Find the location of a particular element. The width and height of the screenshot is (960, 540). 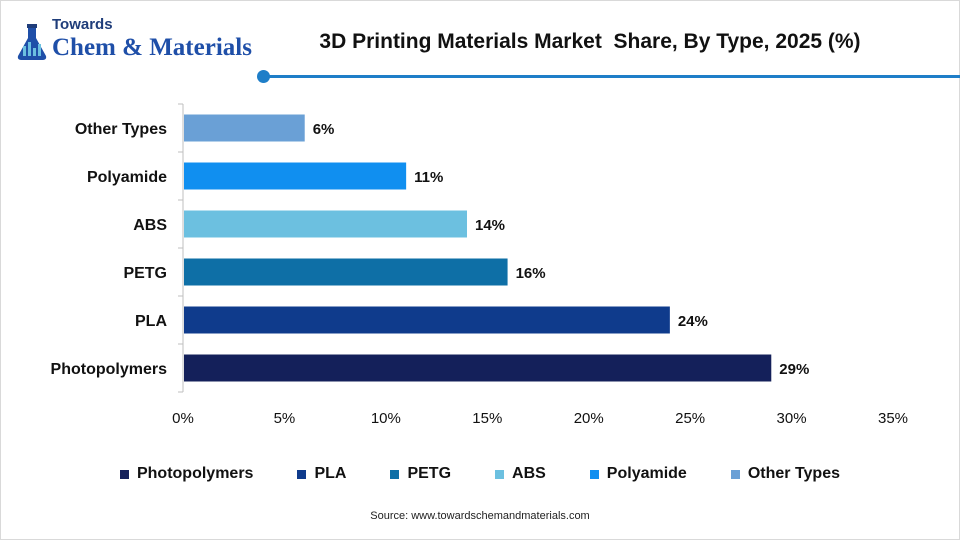

x-tick-label: 35% is located at coordinates (893, 418).